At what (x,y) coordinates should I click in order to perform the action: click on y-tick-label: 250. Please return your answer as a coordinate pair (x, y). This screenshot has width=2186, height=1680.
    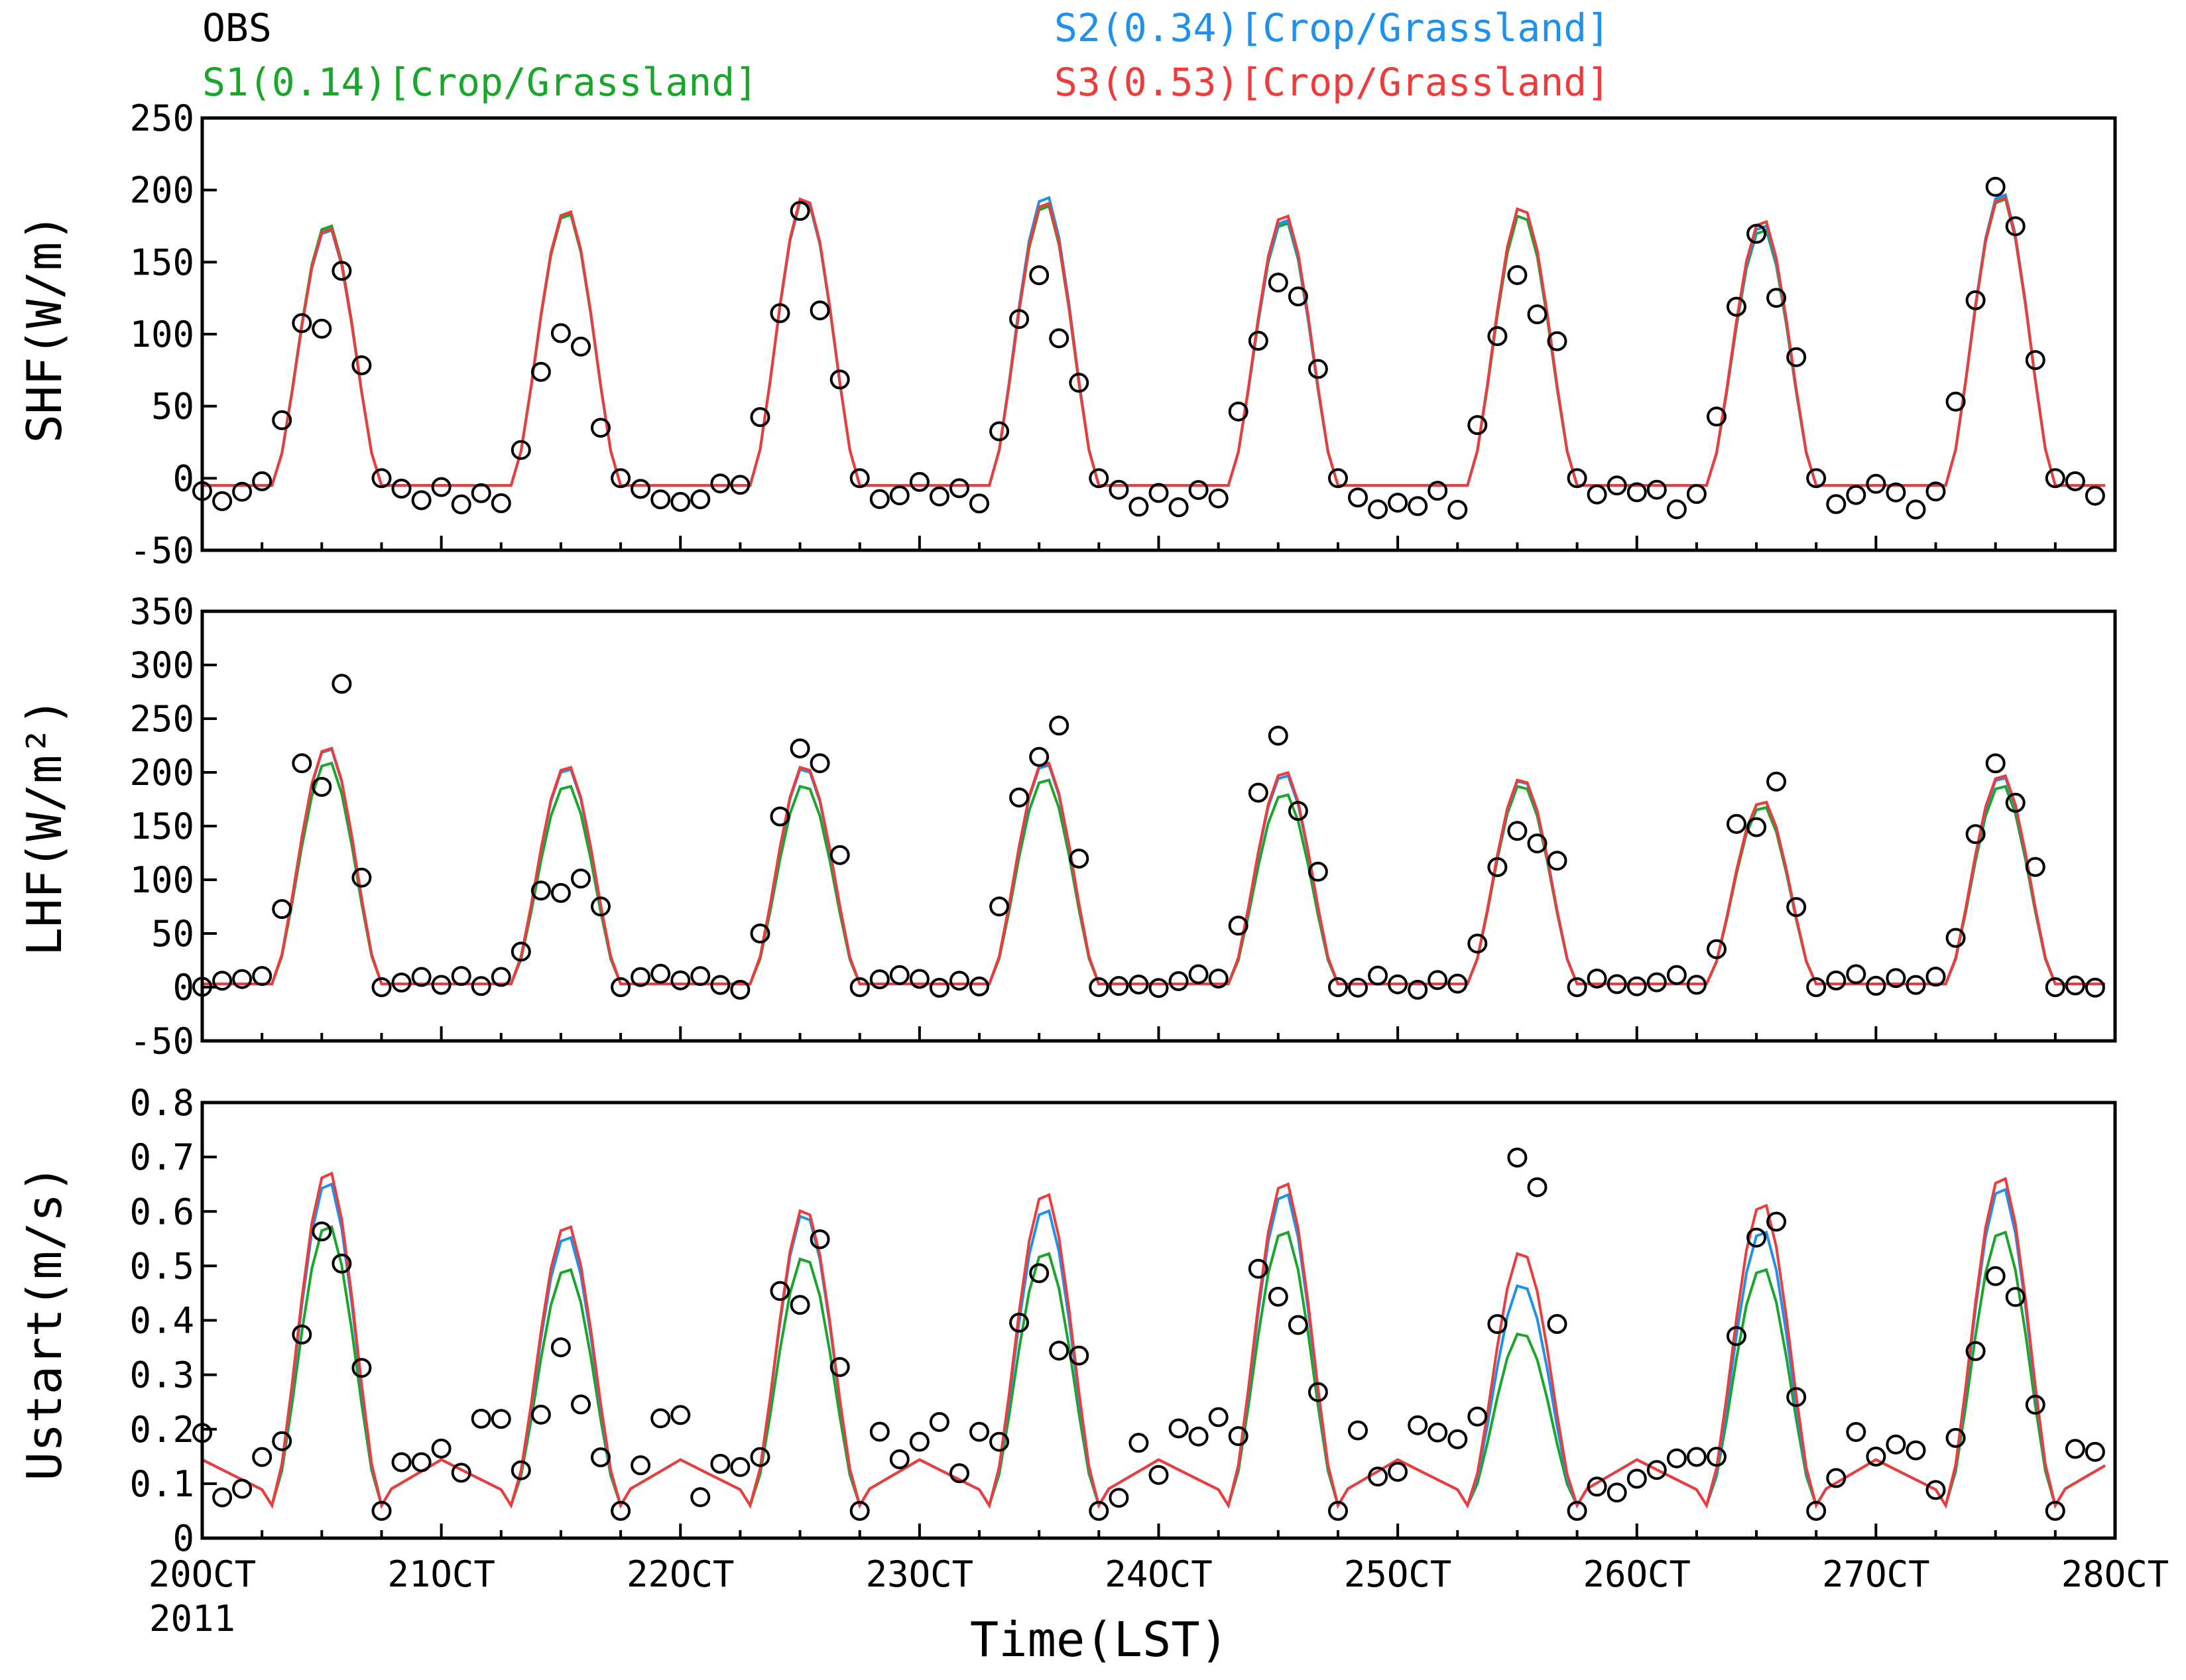
    Looking at the image, I should click on (161, 719).